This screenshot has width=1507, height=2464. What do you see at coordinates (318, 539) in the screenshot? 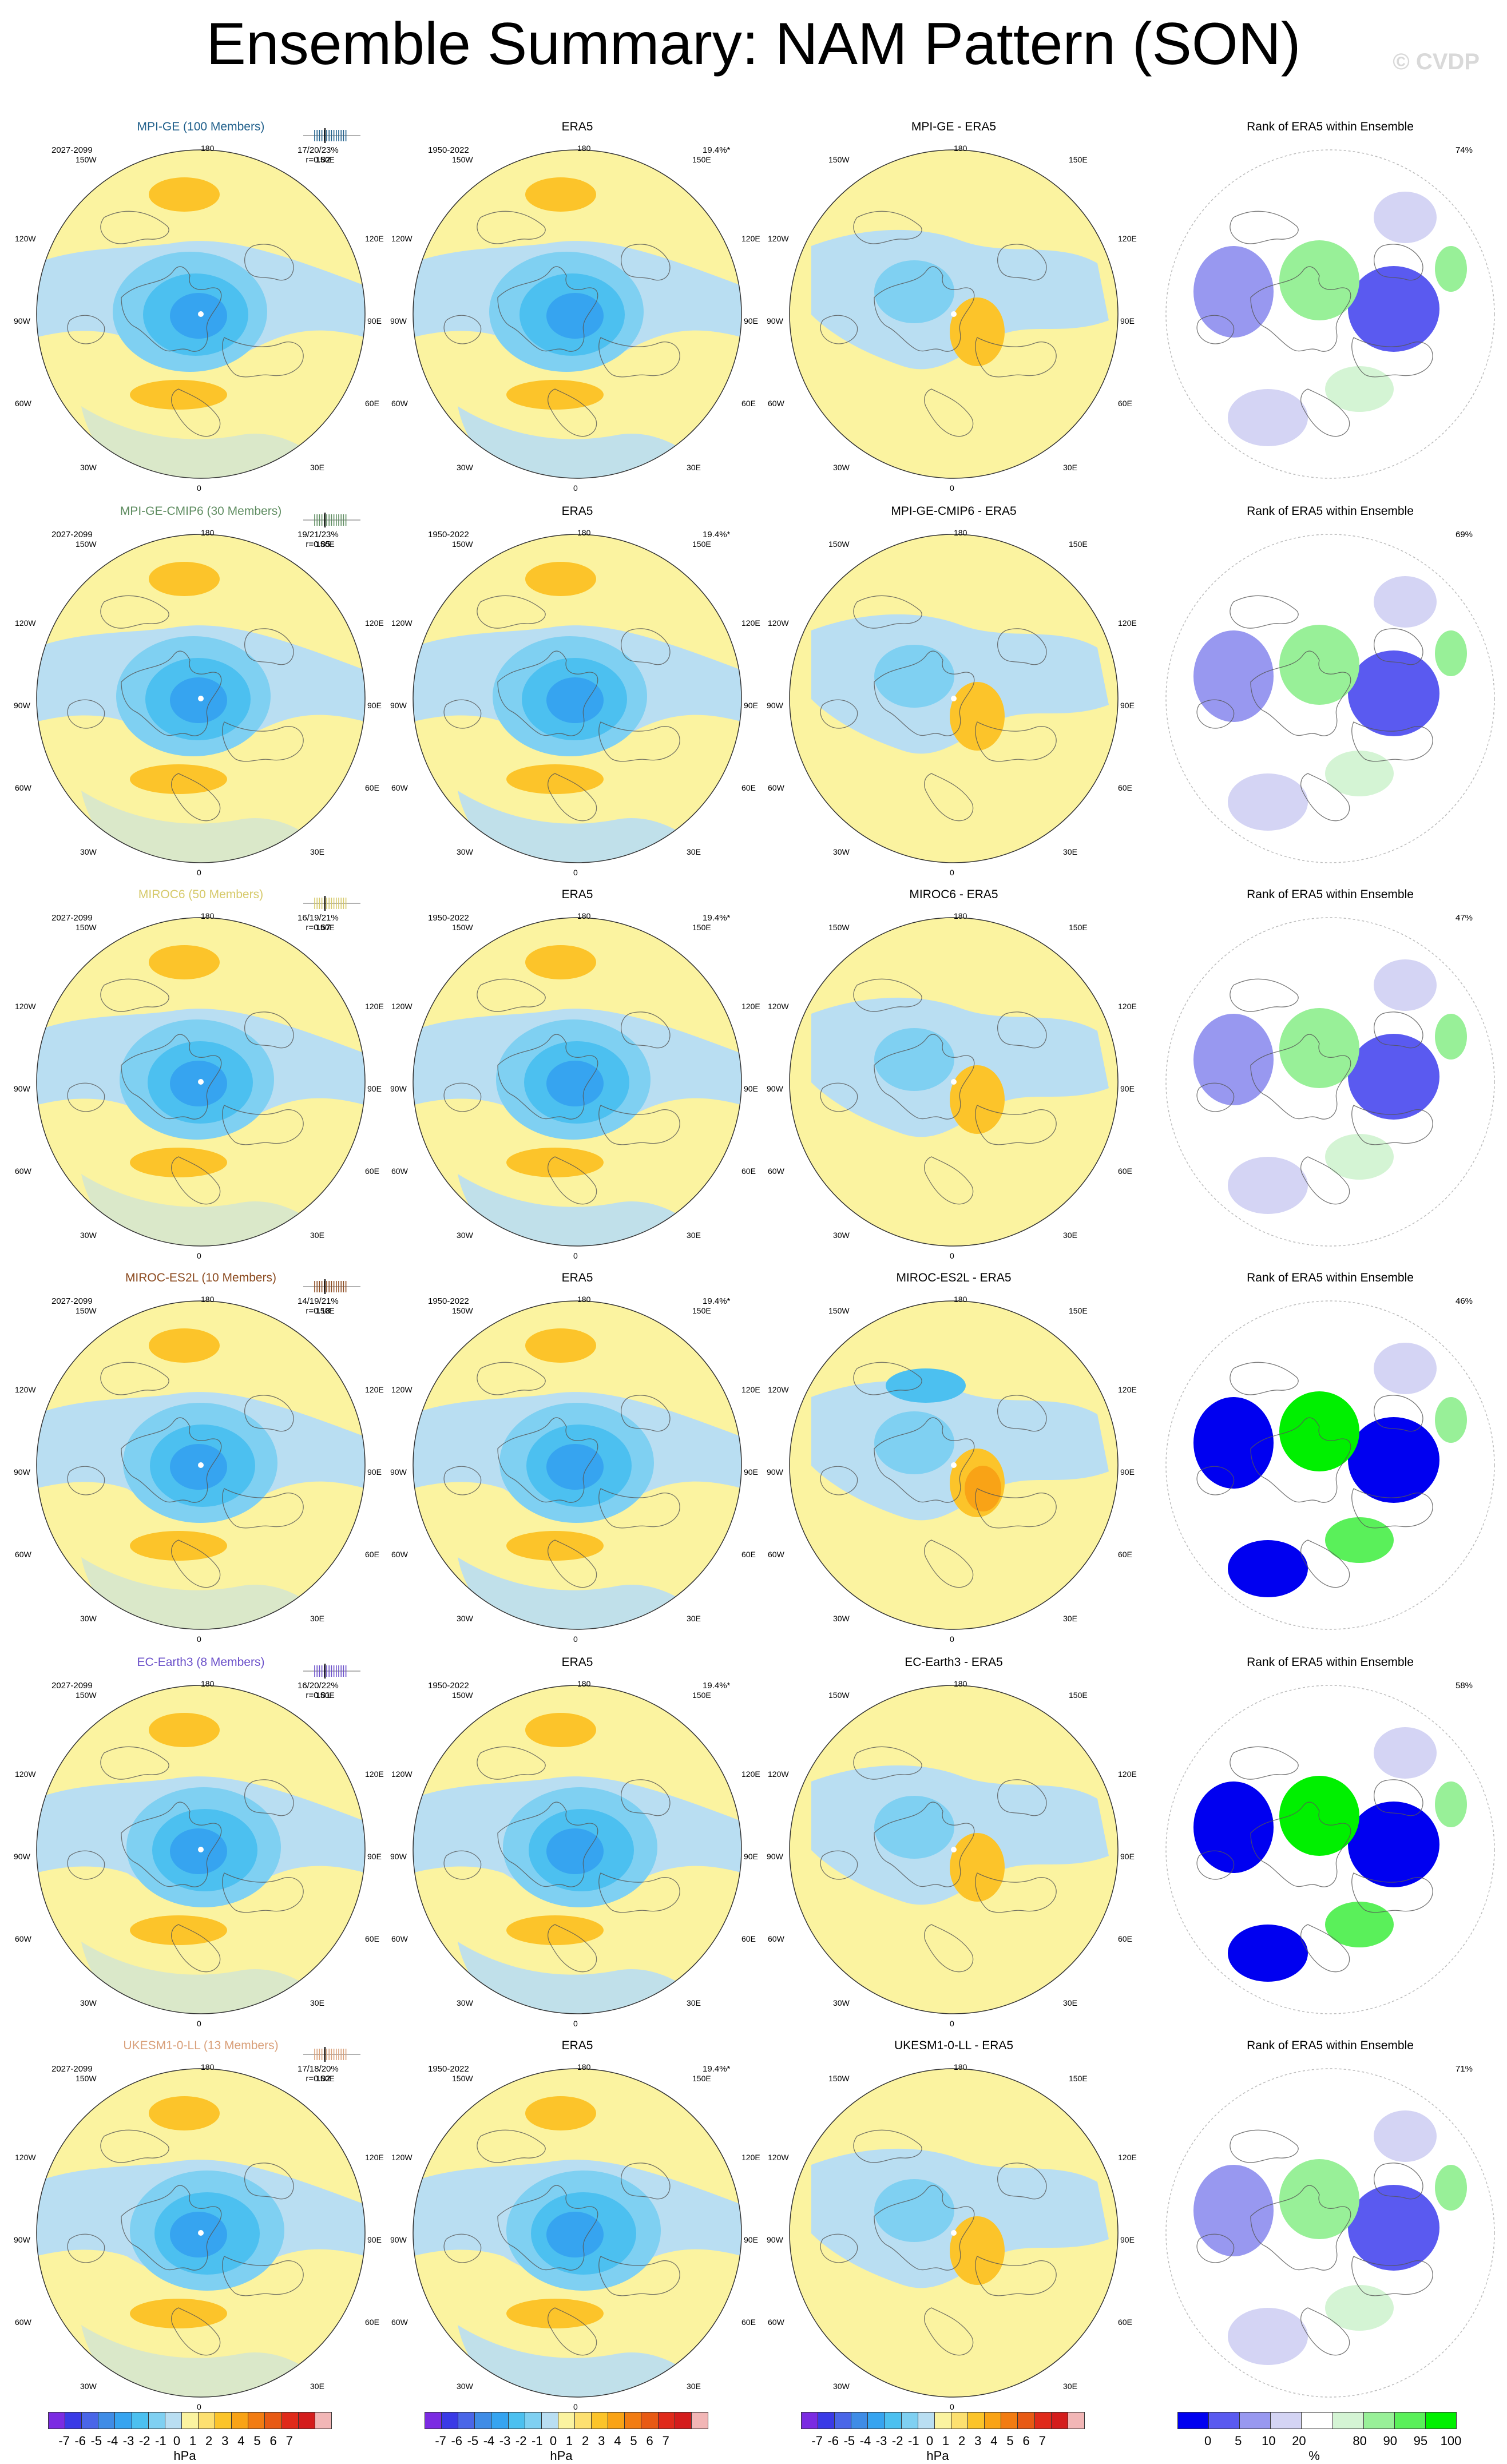
I see `model-stats: 19/21/23% r=0.85` at bounding box center [318, 539].